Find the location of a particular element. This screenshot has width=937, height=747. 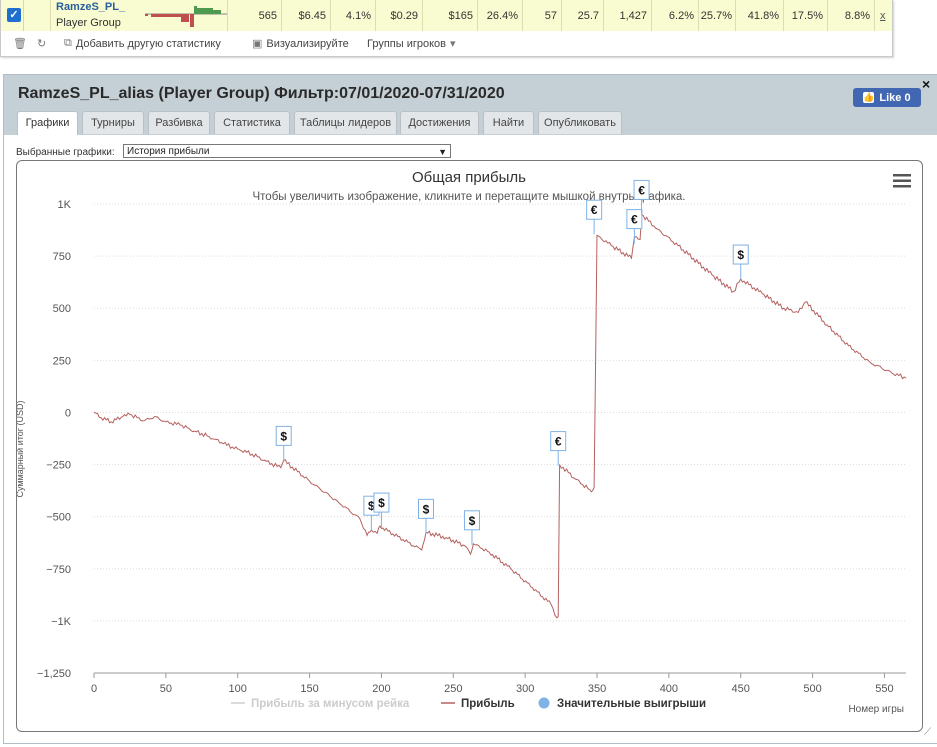

add-stat-button: ⧉ Добавить другую статистику is located at coordinates (142, 43).